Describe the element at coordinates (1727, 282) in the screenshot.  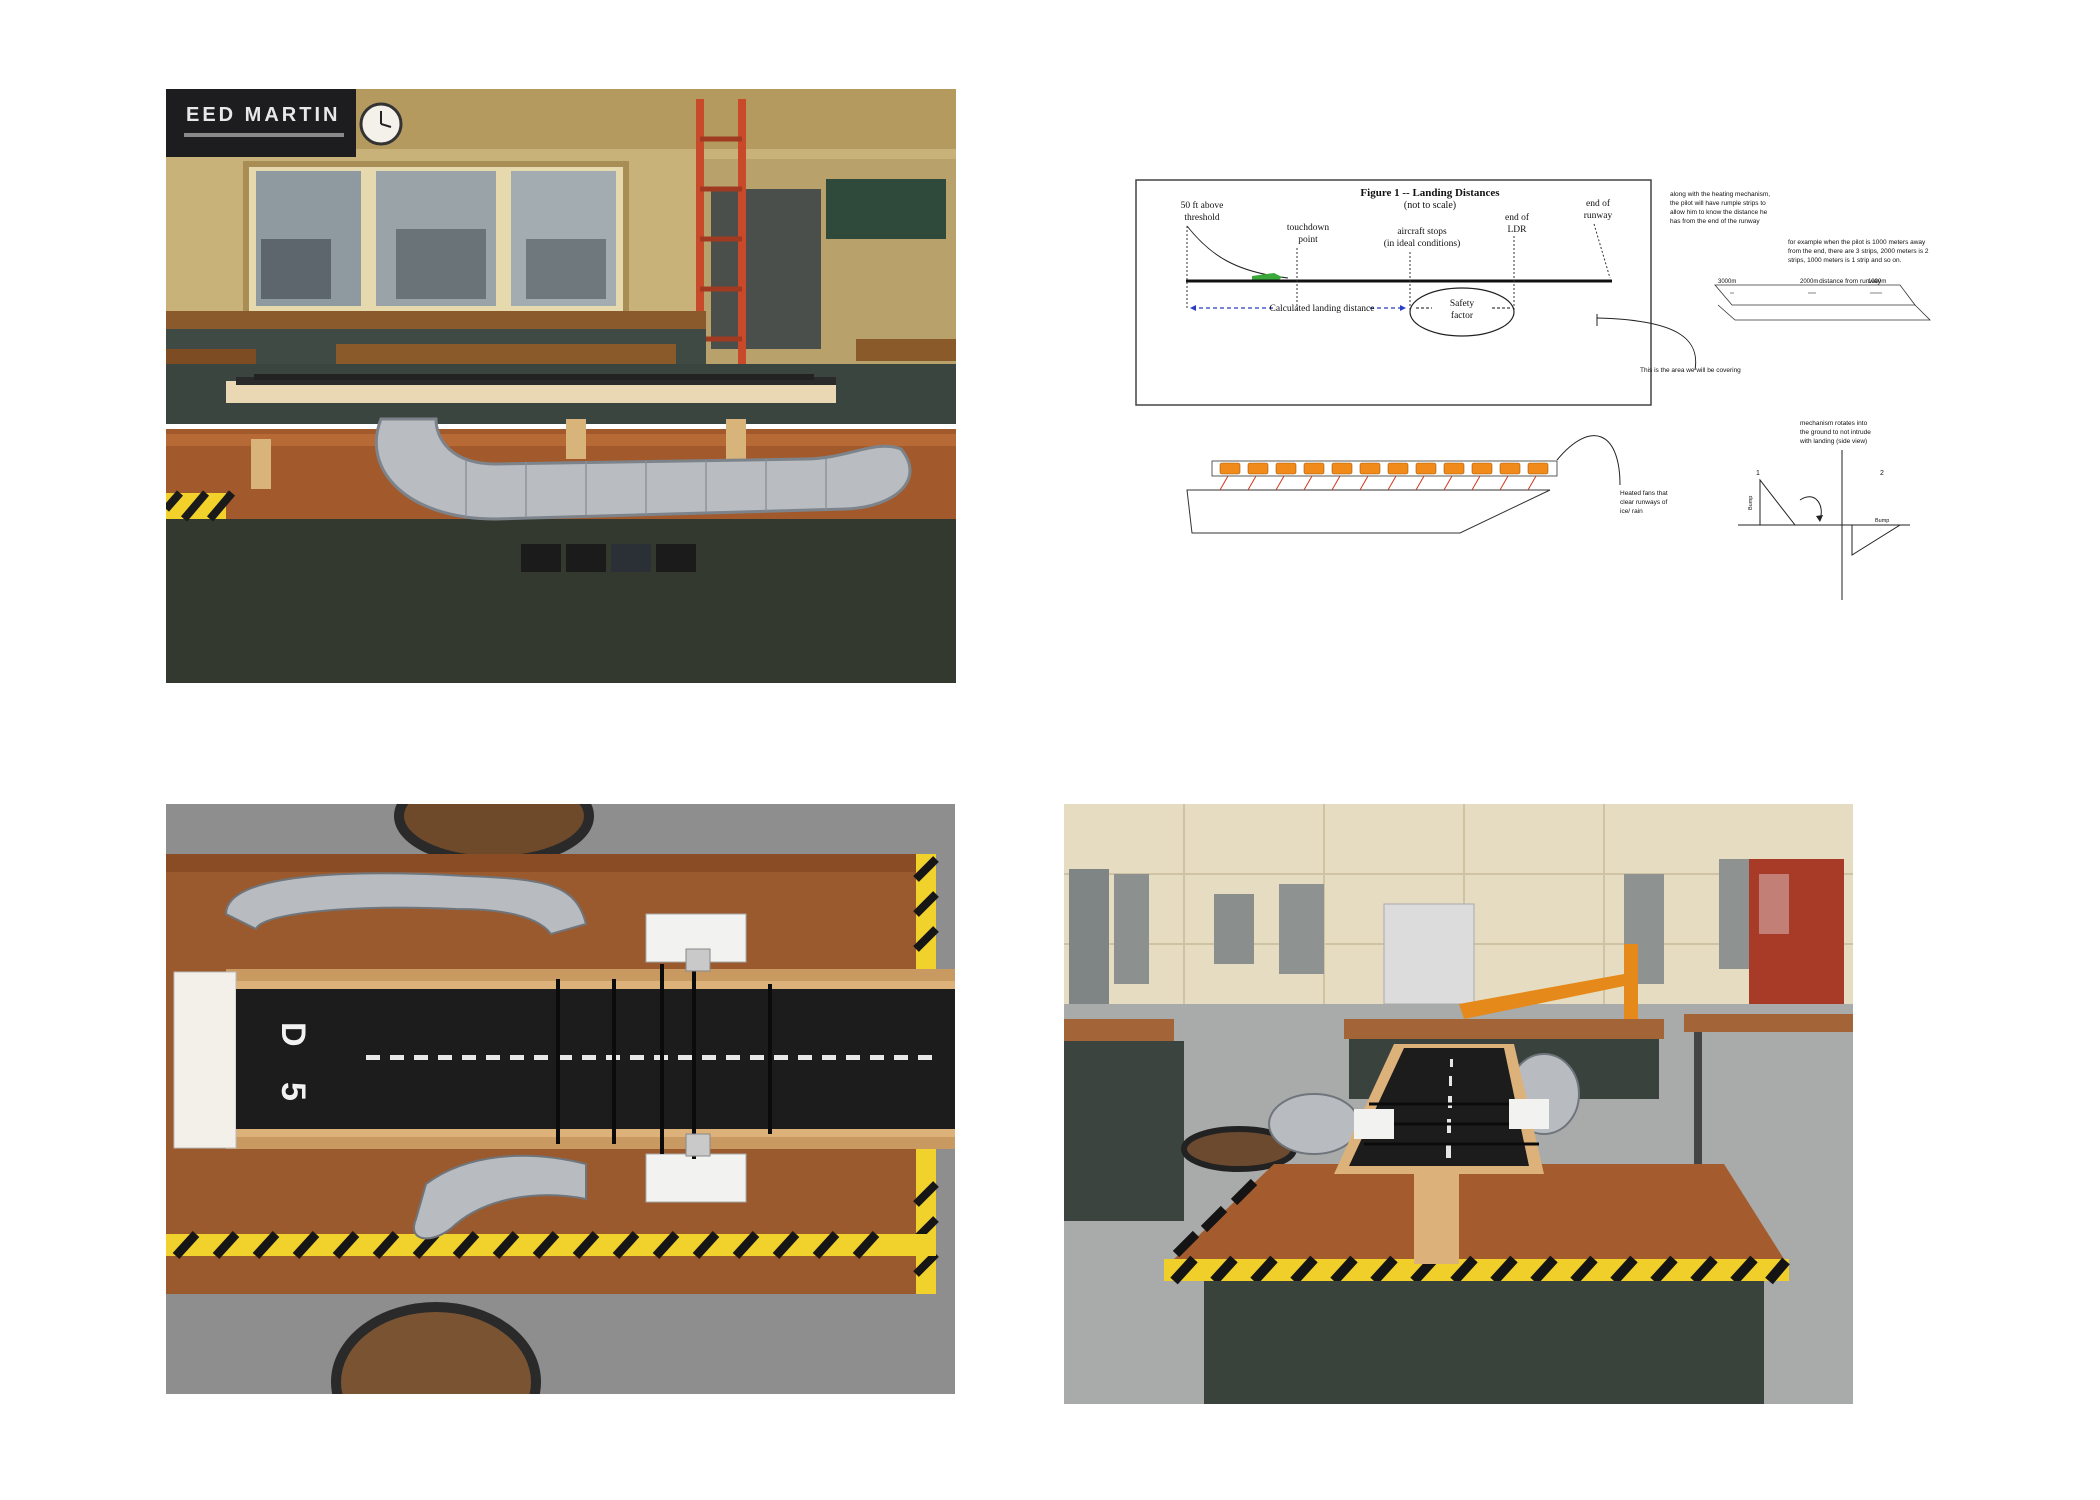
I see `dist-3000: 3000m` at that location.